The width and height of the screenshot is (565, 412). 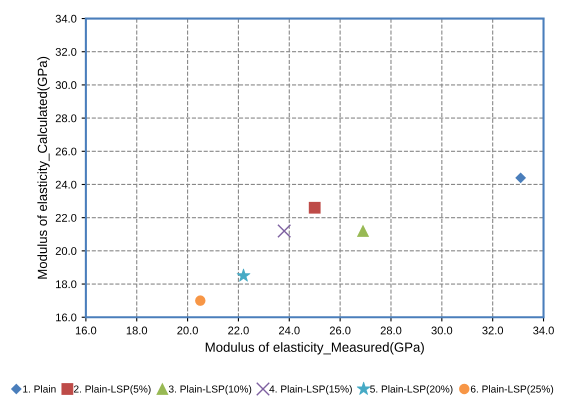 What do you see at coordinates (512, 390) in the screenshot?
I see `legend-label: 6. Plain-LSP(25%)` at bounding box center [512, 390].